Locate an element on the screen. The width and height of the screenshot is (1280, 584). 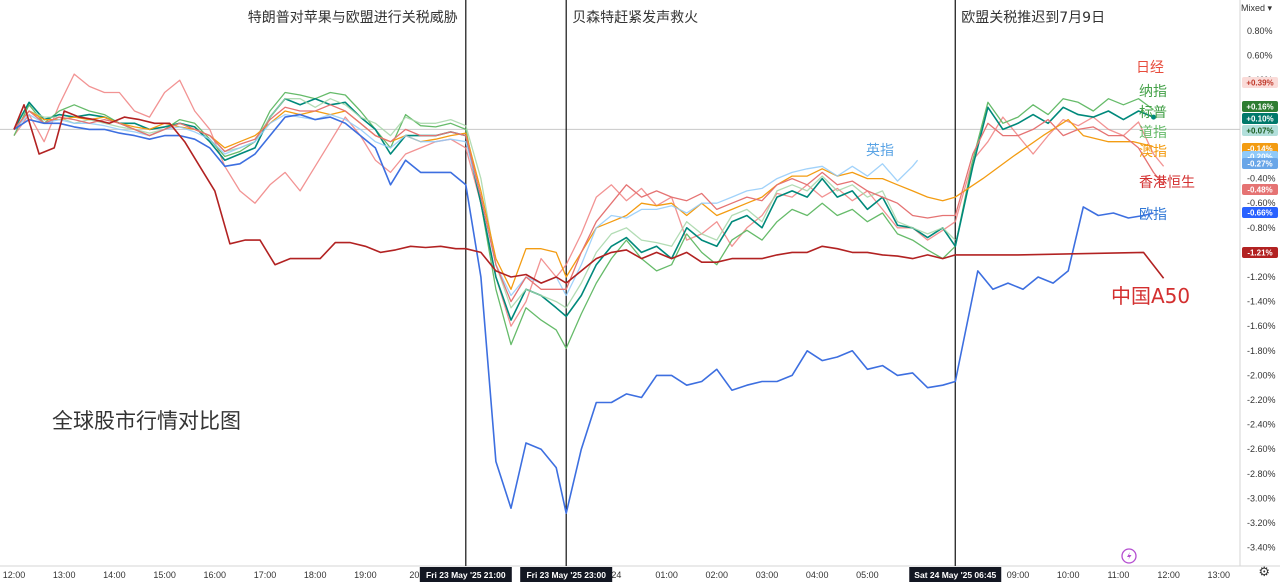
price-badge-1: +0.16% is located at coordinates (1260, 106).